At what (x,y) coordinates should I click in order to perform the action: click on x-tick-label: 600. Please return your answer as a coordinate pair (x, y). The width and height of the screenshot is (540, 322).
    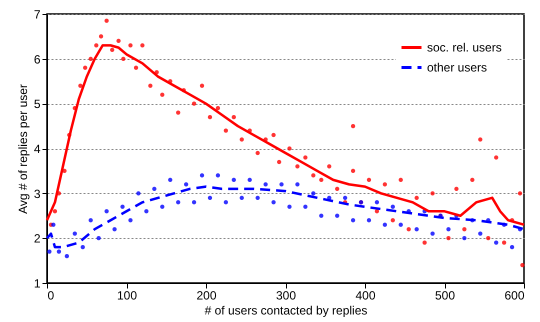
    Looking at the image, I should click on (514, 295).